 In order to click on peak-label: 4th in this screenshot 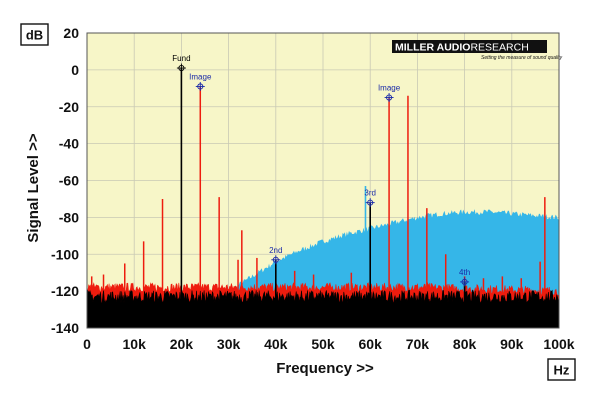, I will do `click(464, 272)`.